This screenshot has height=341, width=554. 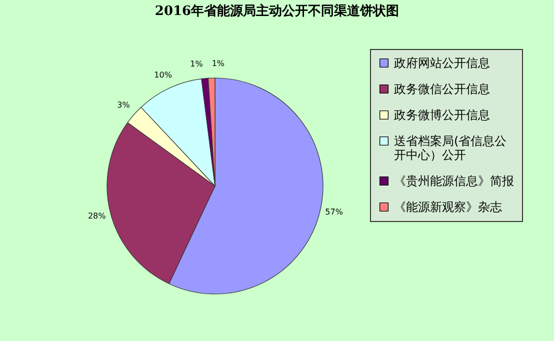 I want to click on chart-title: 2016年省能源局主动公开不同渠道饼状图, so click(x=277, y=11).